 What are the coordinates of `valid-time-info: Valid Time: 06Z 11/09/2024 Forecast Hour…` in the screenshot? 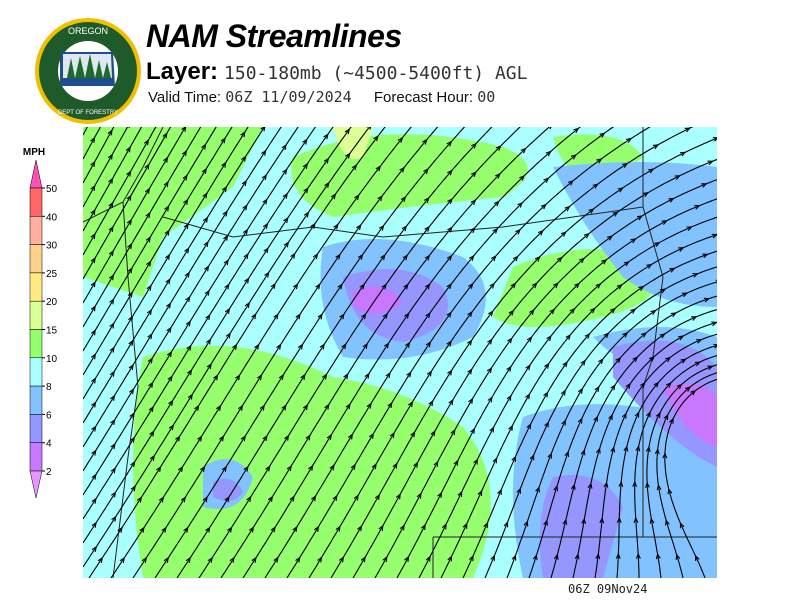 It's located at (321, 97).